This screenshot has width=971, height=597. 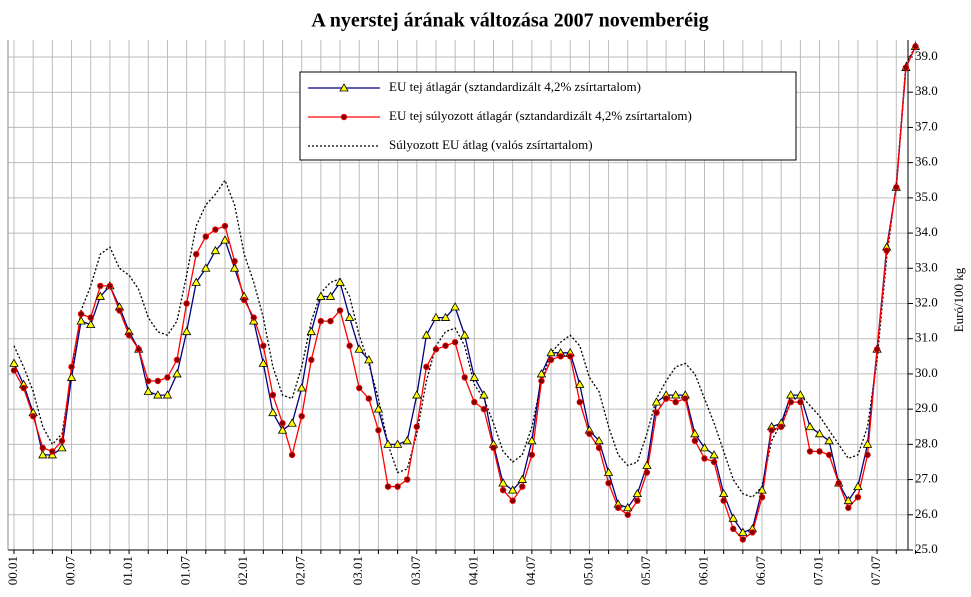 I want to click on y-tick-label: 30.0, so click(x=926, y=372).